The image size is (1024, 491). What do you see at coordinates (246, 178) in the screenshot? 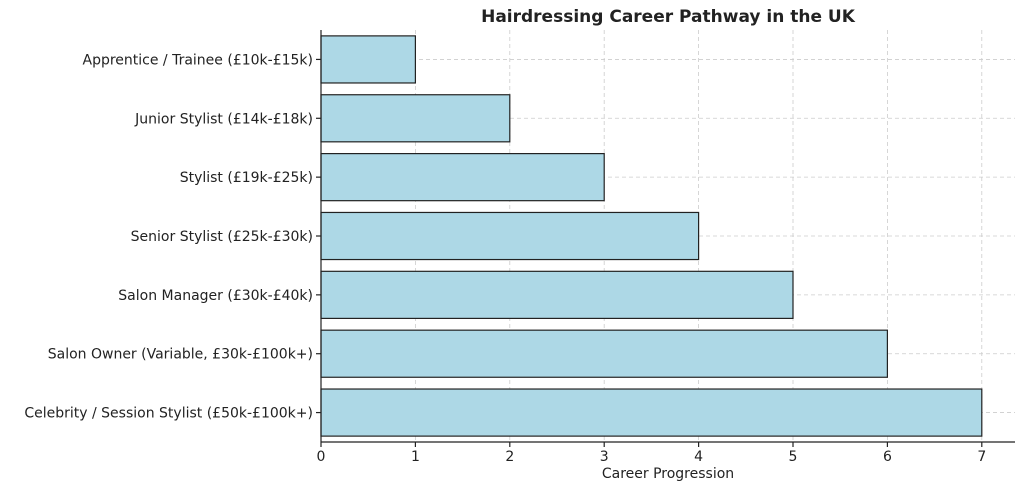
I see `y-tick-label: Stylist (£19k-£25k)` at bounding box center [246, 178].